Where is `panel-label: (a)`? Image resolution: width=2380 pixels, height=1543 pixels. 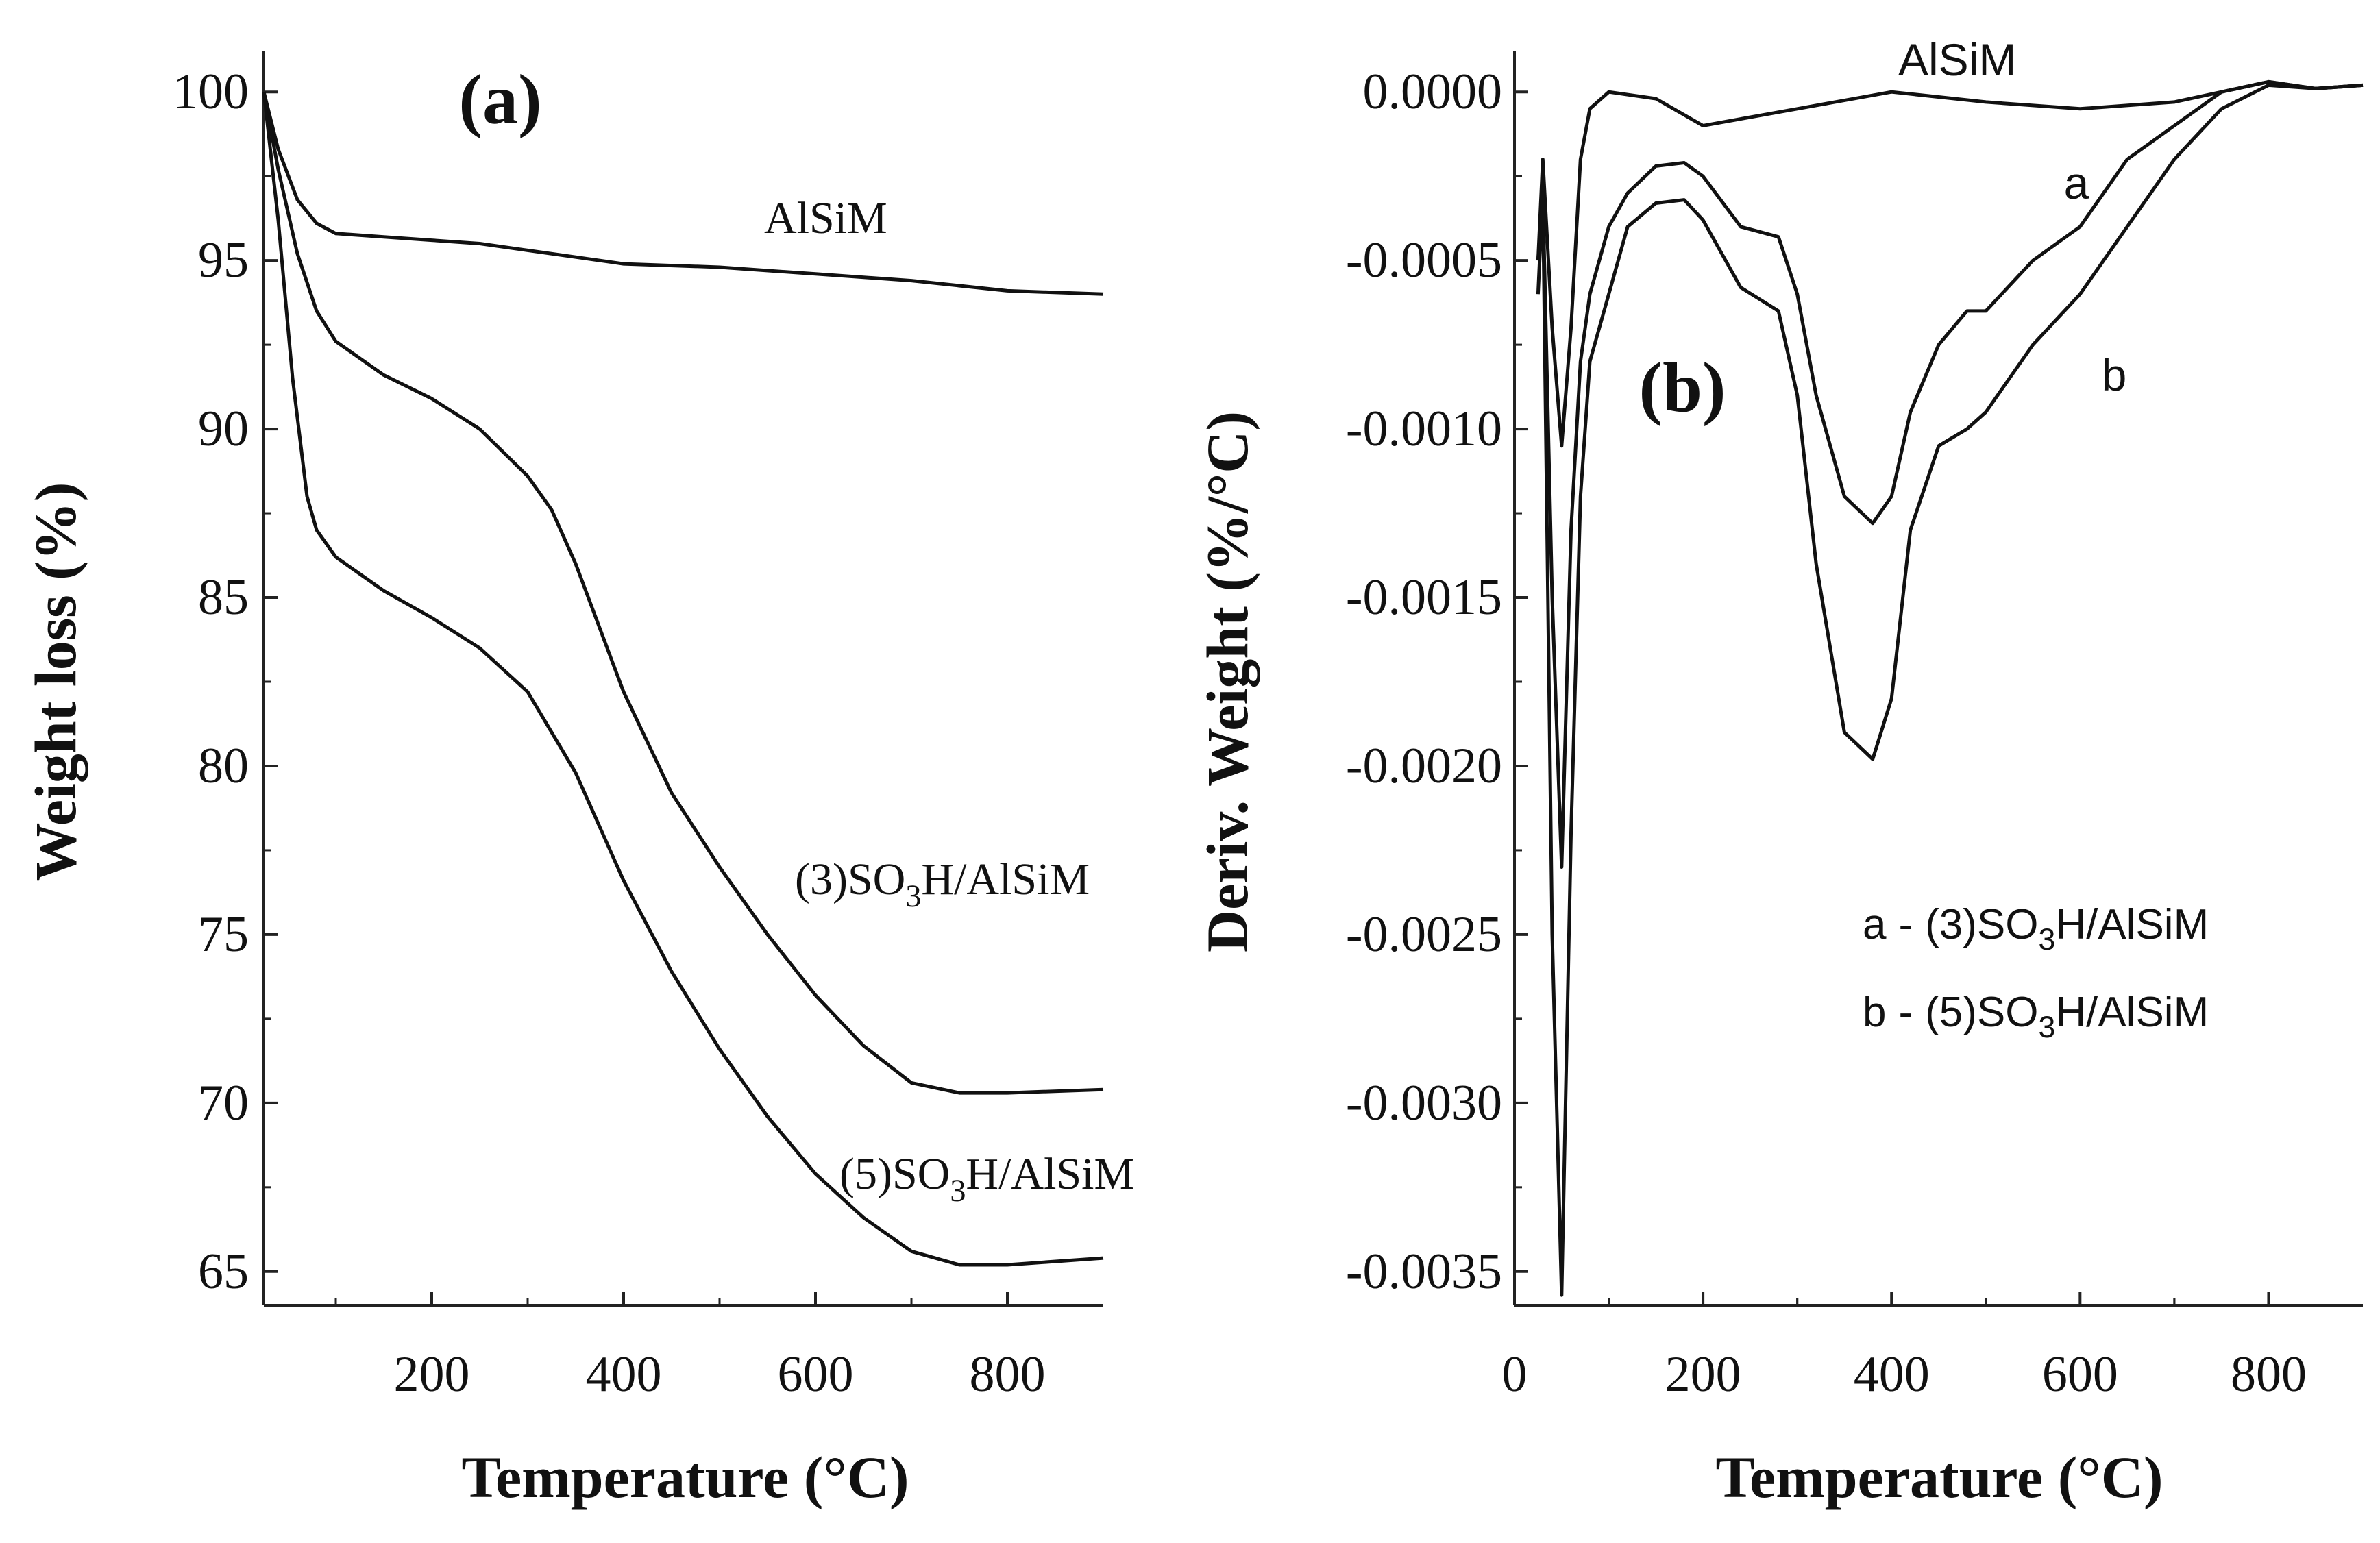
panel-label: (a) is located at coordinates (499, 99).